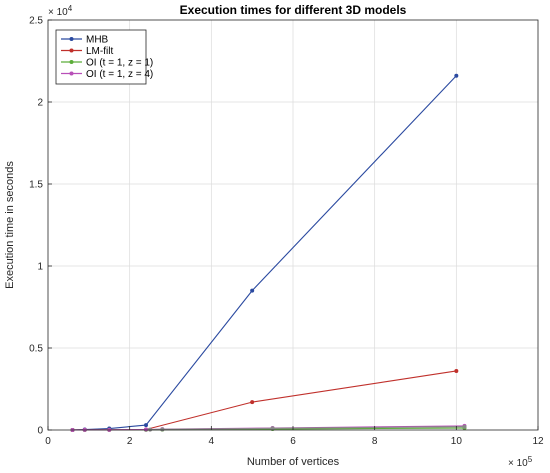 Image resolution: width=550 pixels, height=473 pixels. I want to click on legend-label: MHB, so click(97, 40).